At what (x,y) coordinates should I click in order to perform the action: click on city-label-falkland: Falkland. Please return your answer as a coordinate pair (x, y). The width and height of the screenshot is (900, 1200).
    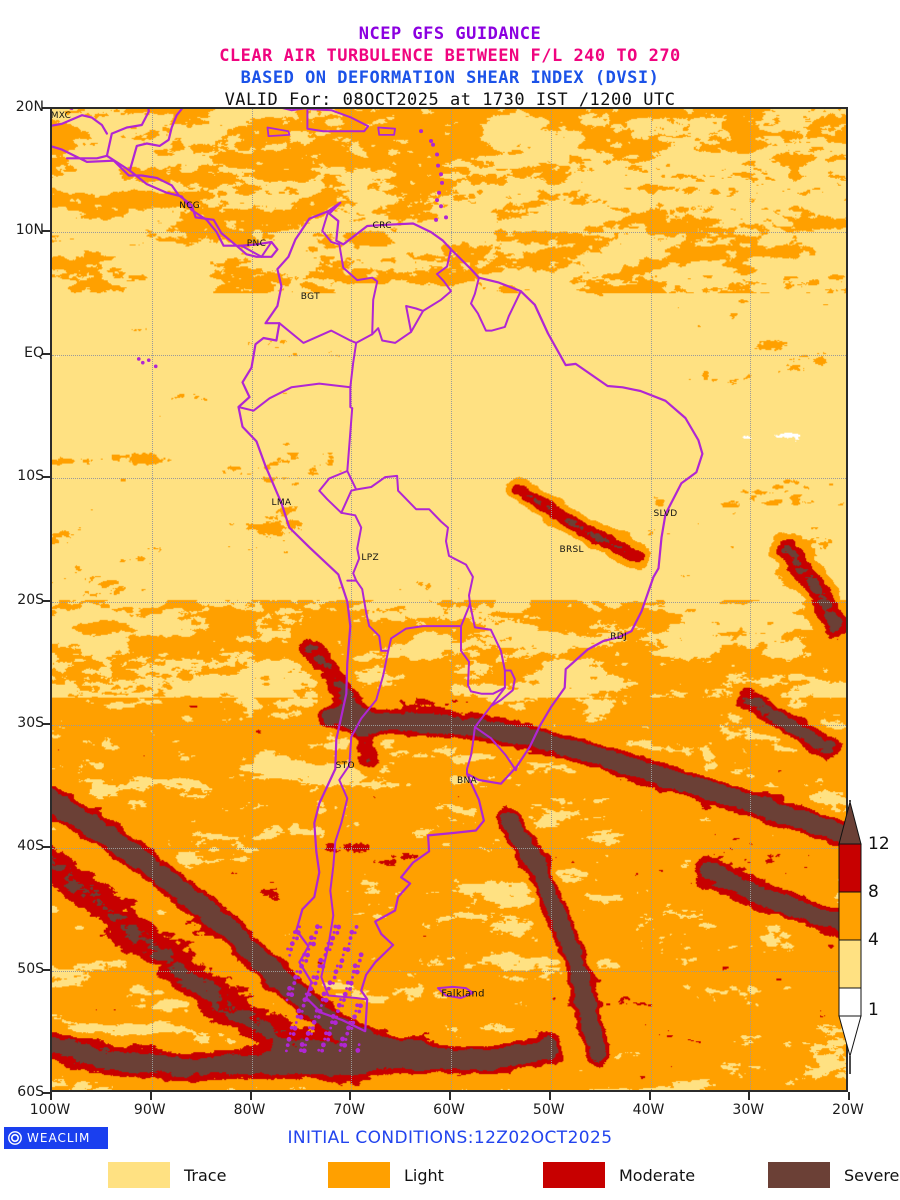
    Looking at the image, I should click on (463, 994).